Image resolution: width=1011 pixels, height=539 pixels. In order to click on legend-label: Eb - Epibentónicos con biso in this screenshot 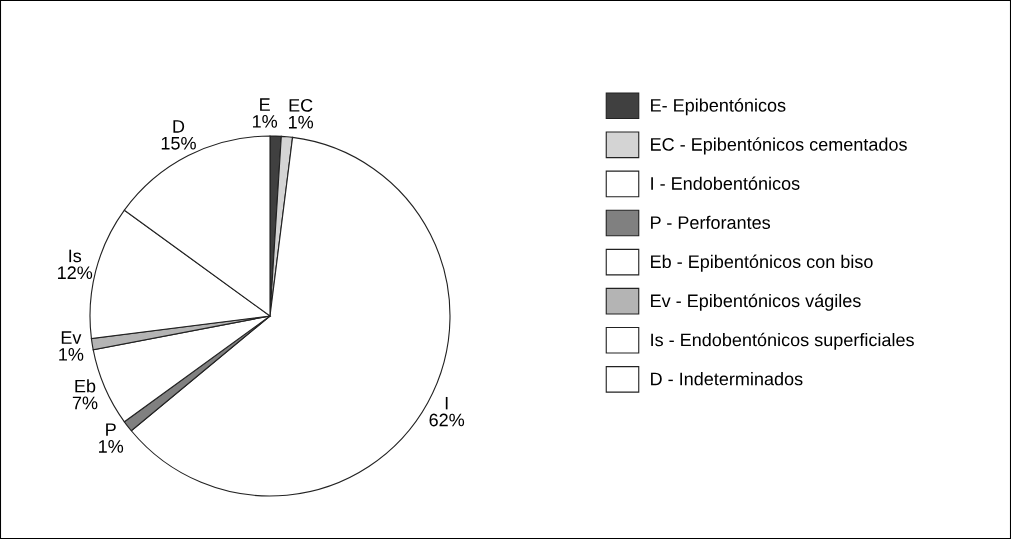, I will do `click(762, 263)`.